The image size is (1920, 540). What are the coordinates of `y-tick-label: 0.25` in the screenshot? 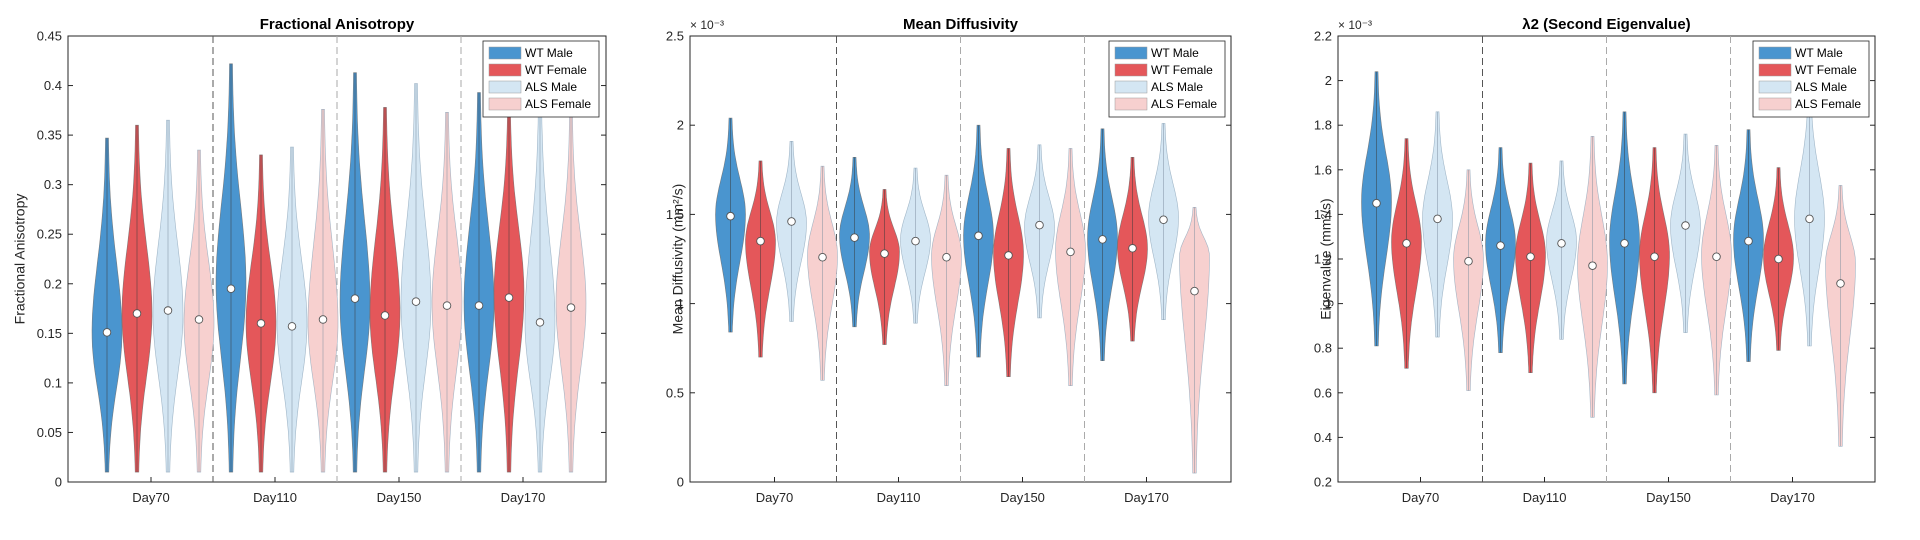 It's located at (49, 234).